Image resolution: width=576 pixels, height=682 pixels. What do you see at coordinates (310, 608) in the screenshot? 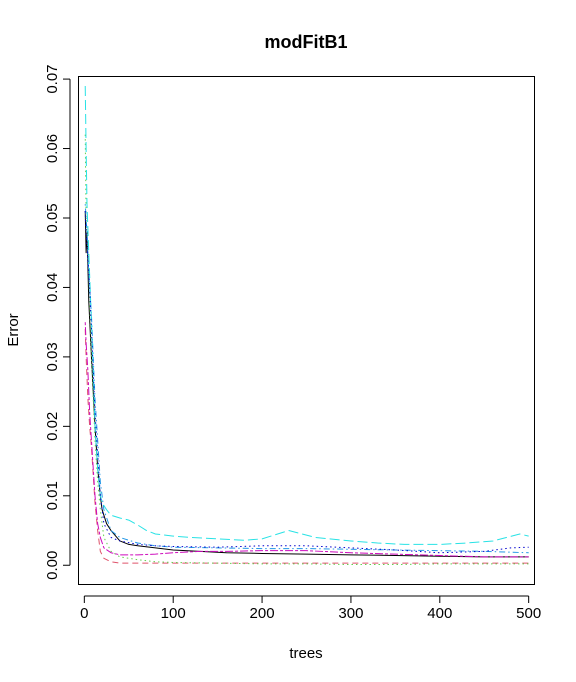
I see `x-axis: 0 100 200 300 400 500` at bounding box center [310, 608].